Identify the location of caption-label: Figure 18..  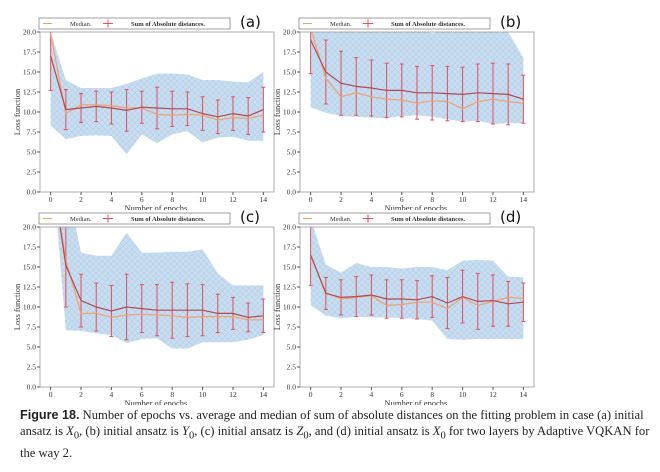
(50, 415).